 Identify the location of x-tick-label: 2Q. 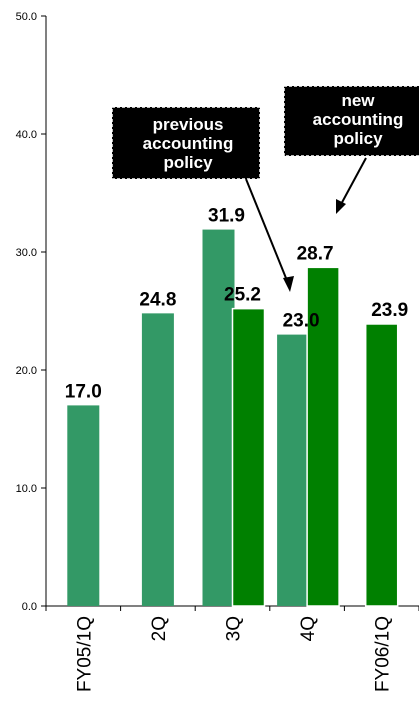
(159, 628).